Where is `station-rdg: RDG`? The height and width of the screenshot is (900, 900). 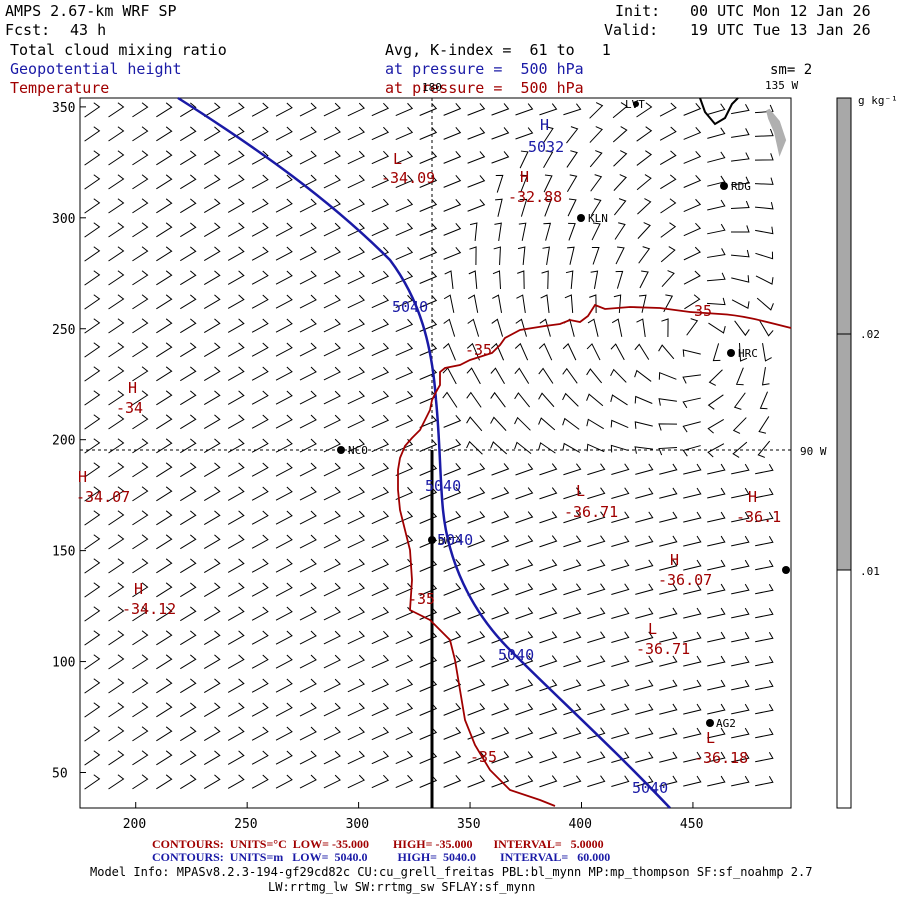 station-rdg: RDG is located at coordinates (741, 186).